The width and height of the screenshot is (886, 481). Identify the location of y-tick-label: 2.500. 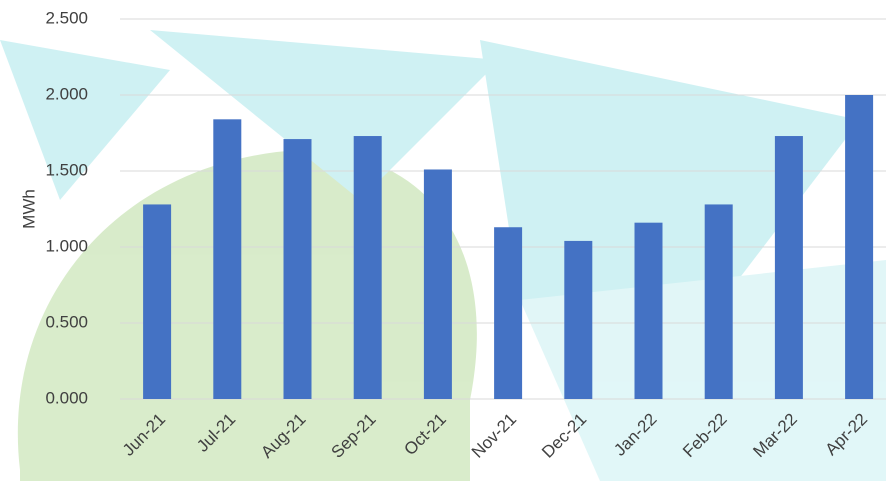
(66, 17).